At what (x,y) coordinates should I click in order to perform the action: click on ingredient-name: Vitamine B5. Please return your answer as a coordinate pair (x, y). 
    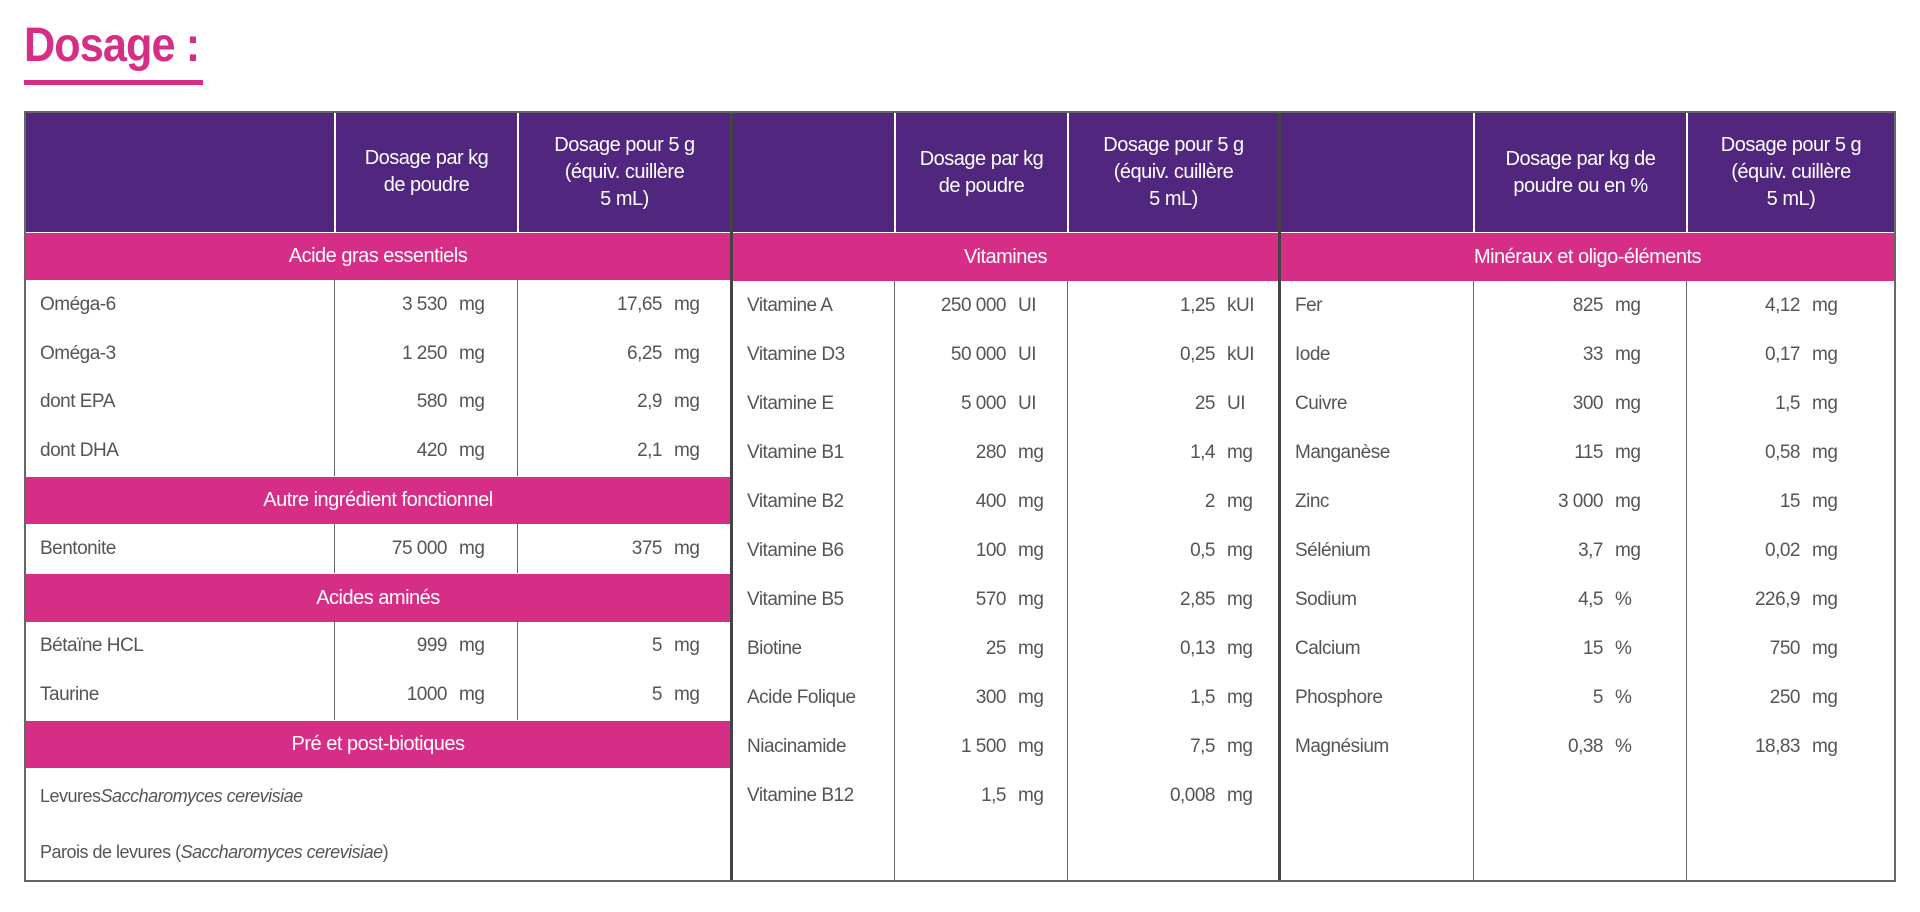
    Looking at the image, I should click on (795, 599).